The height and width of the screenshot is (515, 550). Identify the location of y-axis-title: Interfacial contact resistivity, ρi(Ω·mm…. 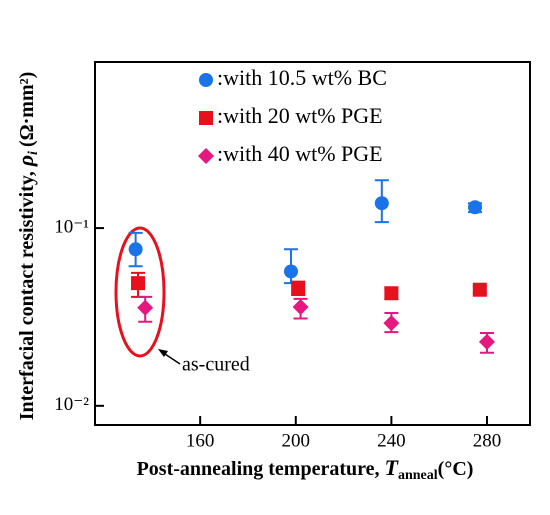
(27, 246).